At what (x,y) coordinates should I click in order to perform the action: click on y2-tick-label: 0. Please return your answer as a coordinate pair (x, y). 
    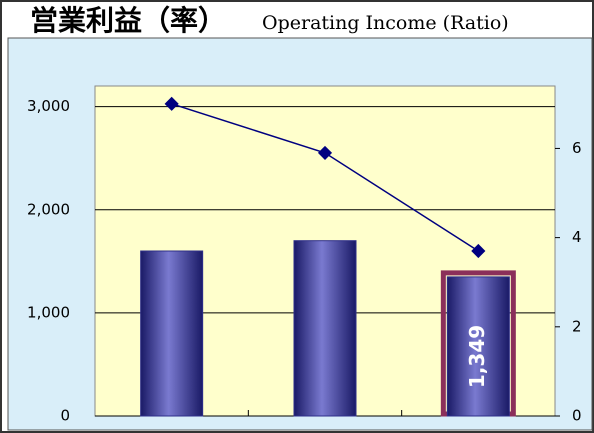
    Looking at the image, I should click on (577, 416).